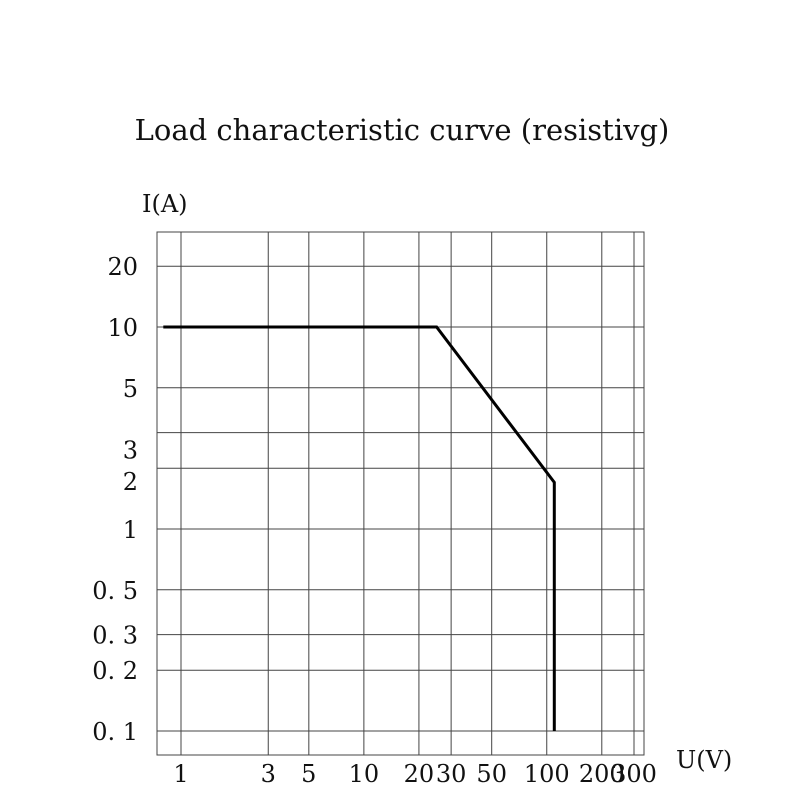  What do you see at coordinates (130, 451) in the screenshot?
I see `y-tick-label-3: 3` at bounding box center [130, 451].